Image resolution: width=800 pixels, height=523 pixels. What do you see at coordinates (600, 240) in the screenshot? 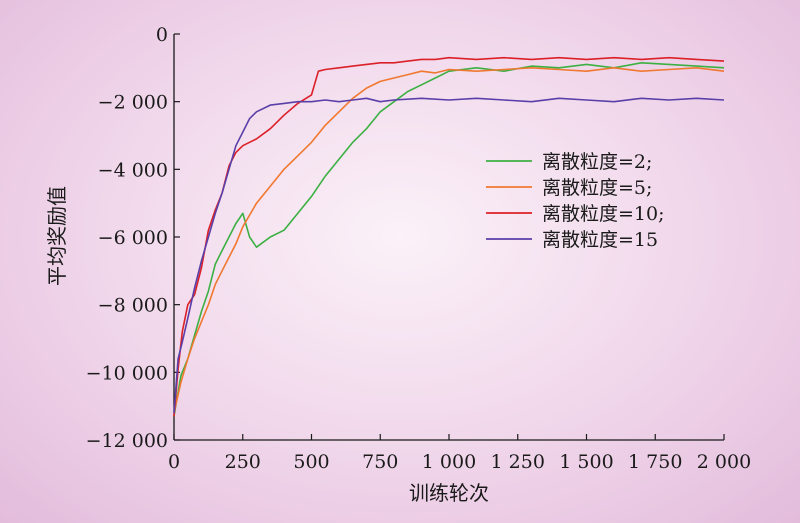
I see `legend-label: 离散粒度=15` at bounding box center [600, 240].